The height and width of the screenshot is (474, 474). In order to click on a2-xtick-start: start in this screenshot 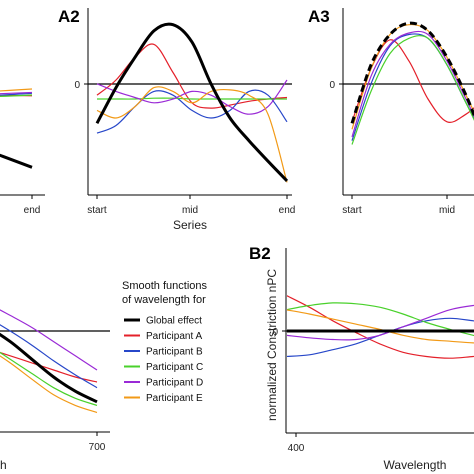, I will do `click(97, 210)`.